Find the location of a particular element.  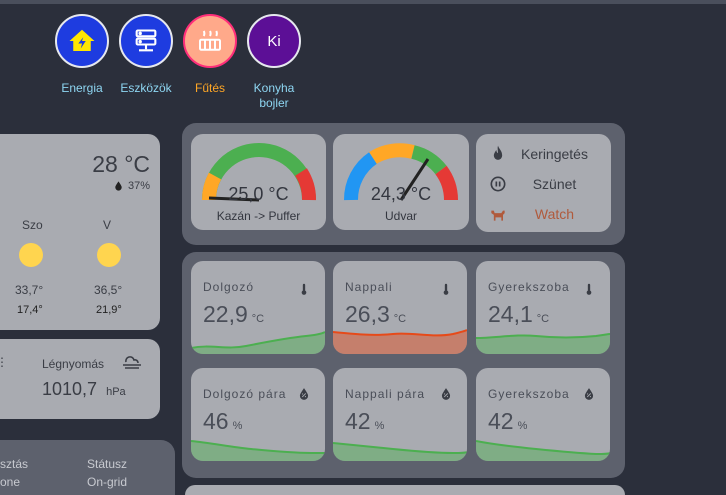

gauge-card-kazan: 25,0 °C Kazán -> Puffer is located at coordinates (258, 182).